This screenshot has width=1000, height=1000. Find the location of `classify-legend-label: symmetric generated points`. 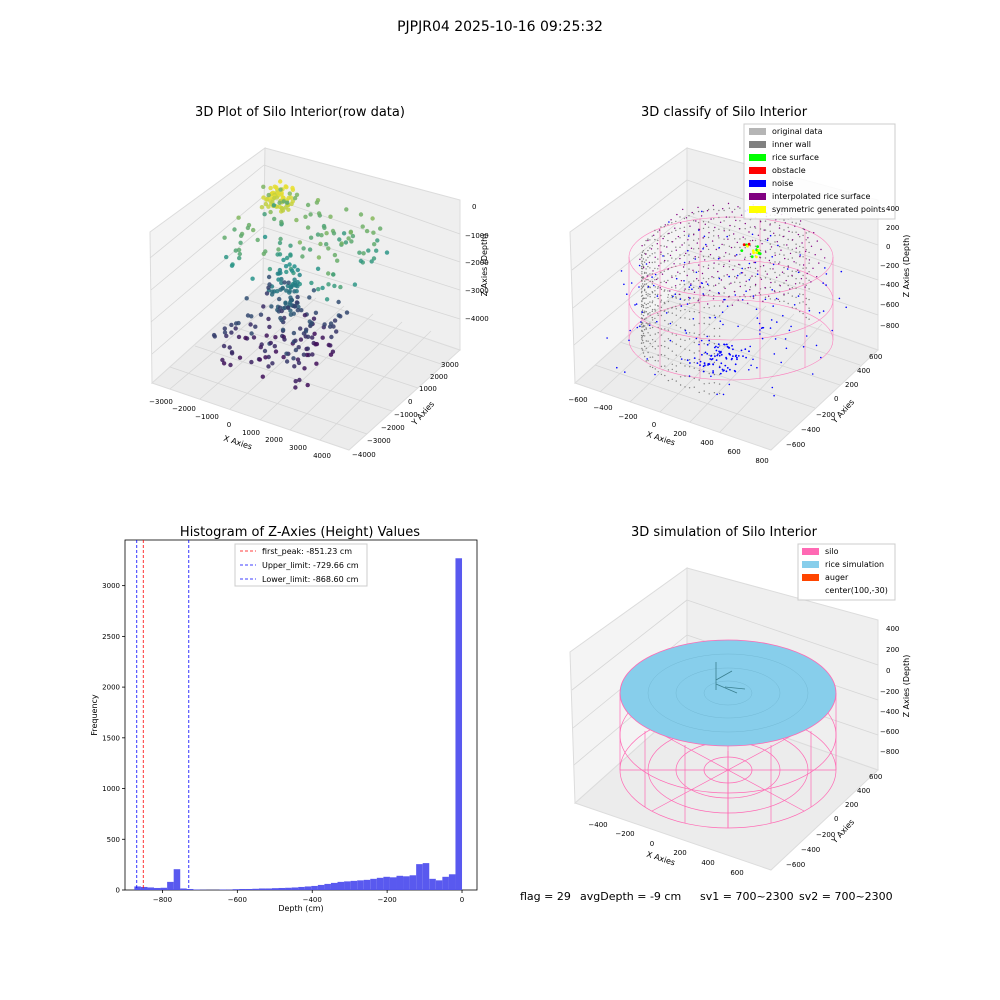

classify-legend-label: symmetric generated points is located at coordinates (828, 209).